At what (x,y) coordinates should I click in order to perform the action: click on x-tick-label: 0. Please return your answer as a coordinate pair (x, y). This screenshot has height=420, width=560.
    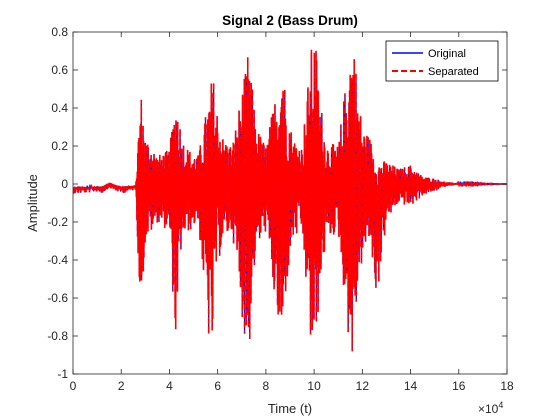
    Looking at the image, I should click on (73, 386).